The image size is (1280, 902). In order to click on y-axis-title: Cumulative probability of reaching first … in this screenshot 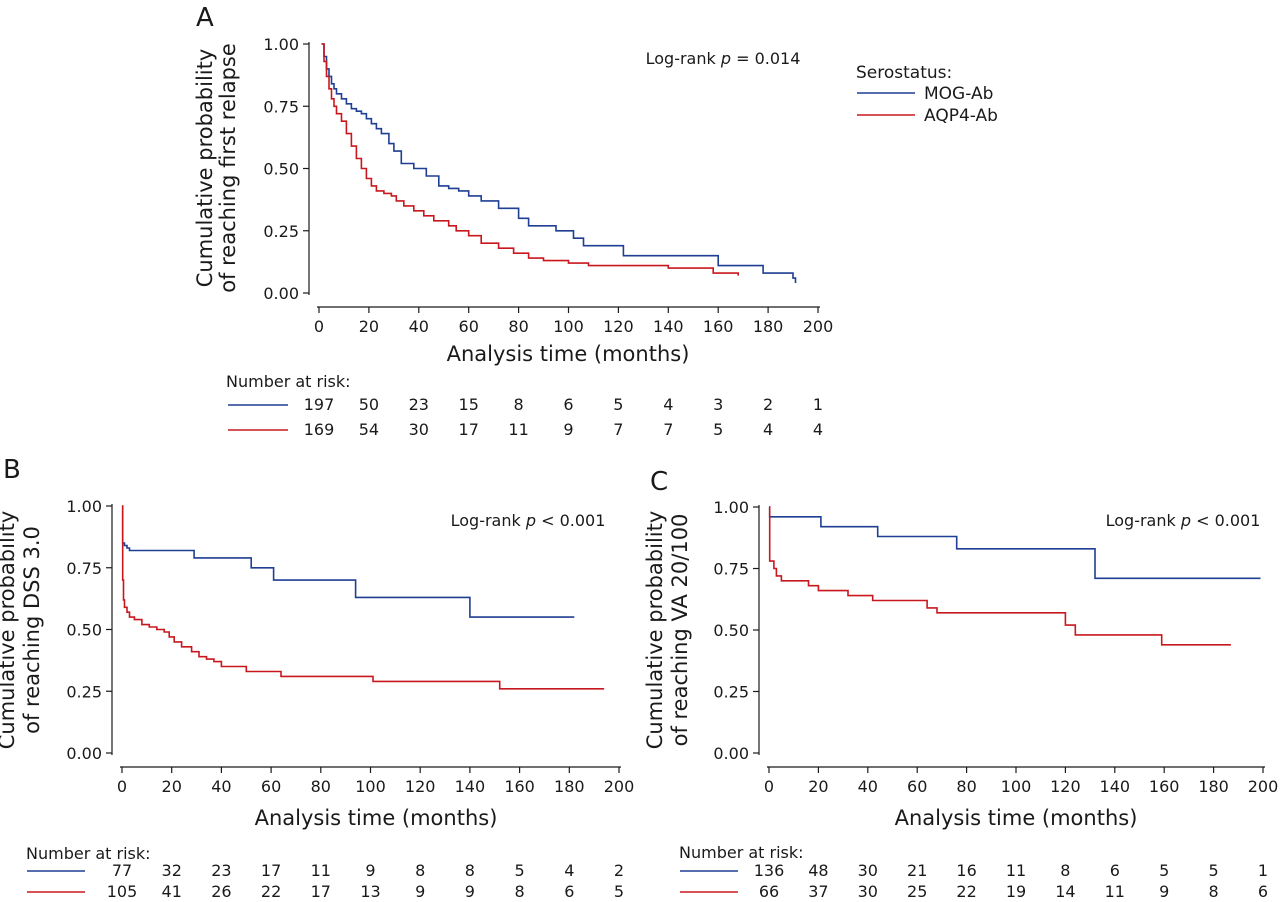, I will do `click(216, 168)`.